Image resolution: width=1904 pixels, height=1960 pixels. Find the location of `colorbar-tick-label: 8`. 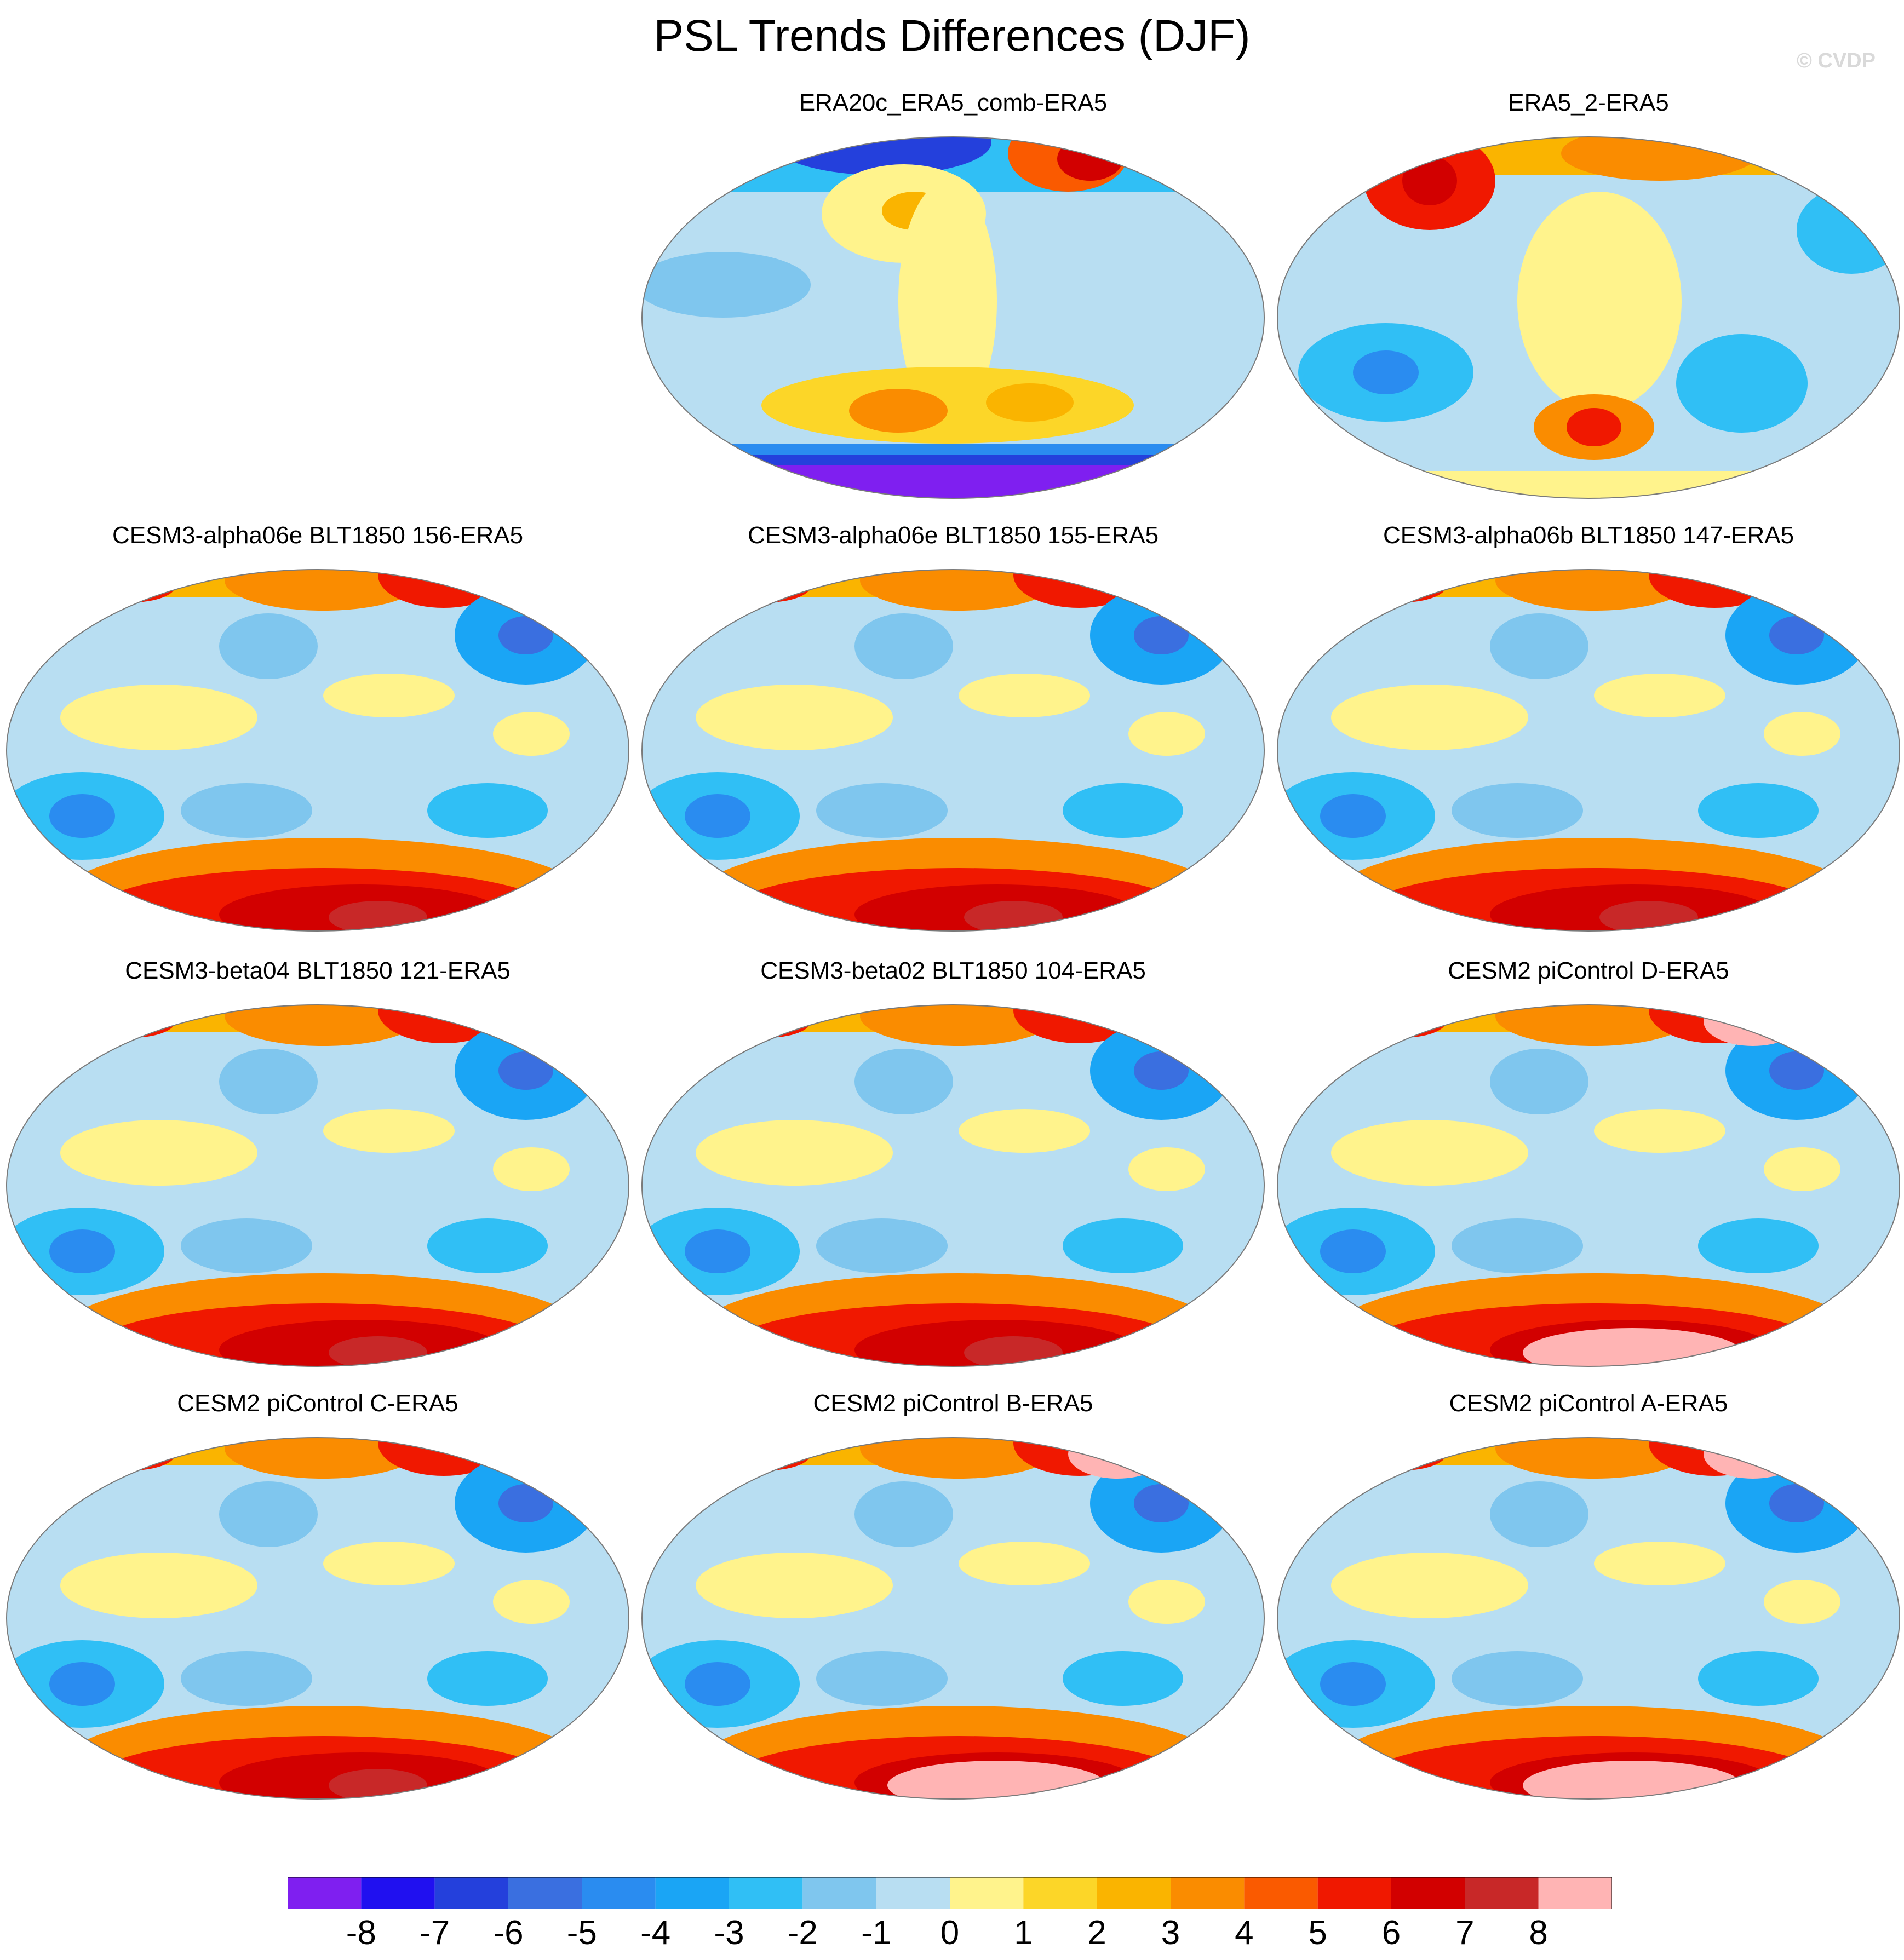

colorbar-tick-label: 8 is located at coordinates (1538, 1933).